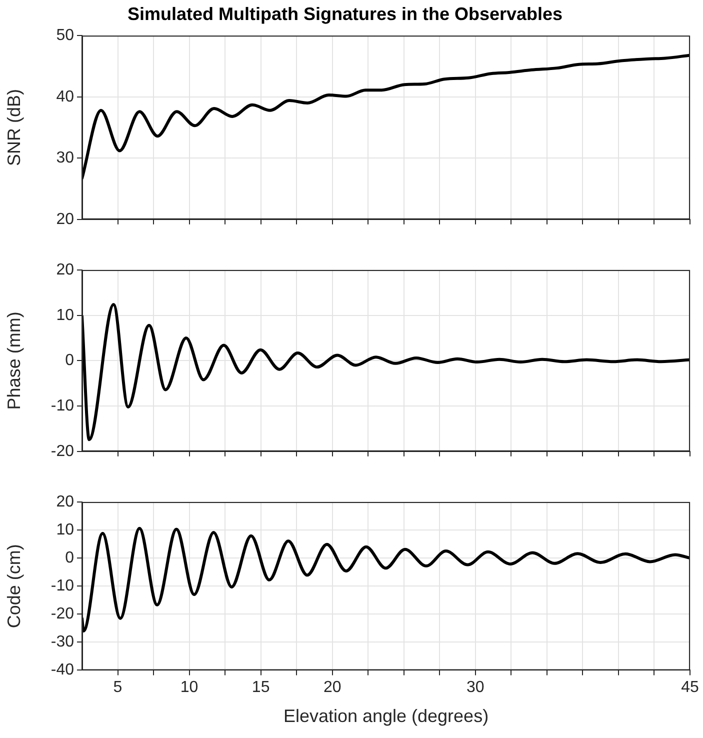 The height and width of the screenshot is (738, 703). I want to click on x-tick-label: 15, so click(261, 687).